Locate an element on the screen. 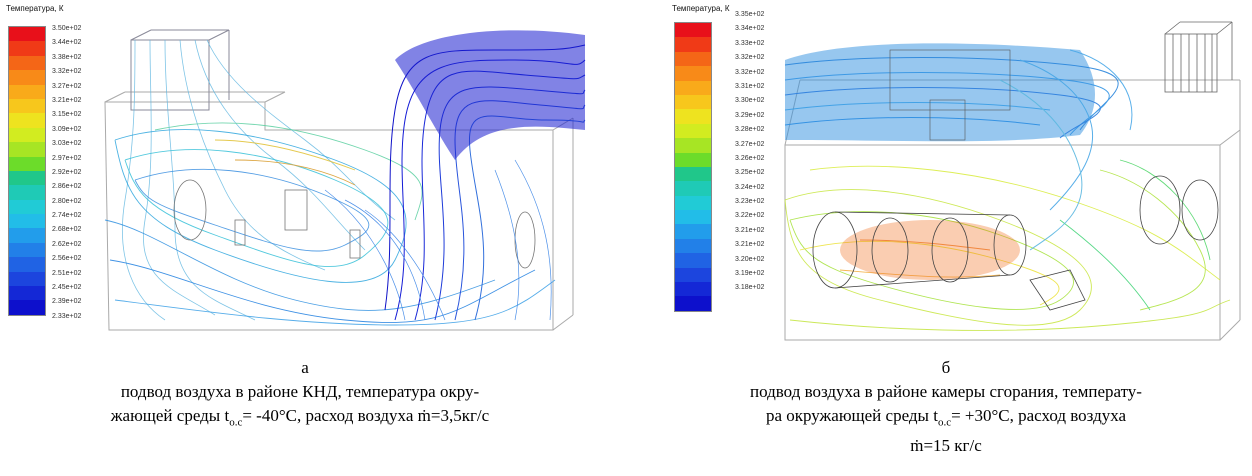 Image resolution: width=1252 pixels, height=476 pixels. colorbar-tick-label: 3.30e+02 is located at coordinates (750, 101).